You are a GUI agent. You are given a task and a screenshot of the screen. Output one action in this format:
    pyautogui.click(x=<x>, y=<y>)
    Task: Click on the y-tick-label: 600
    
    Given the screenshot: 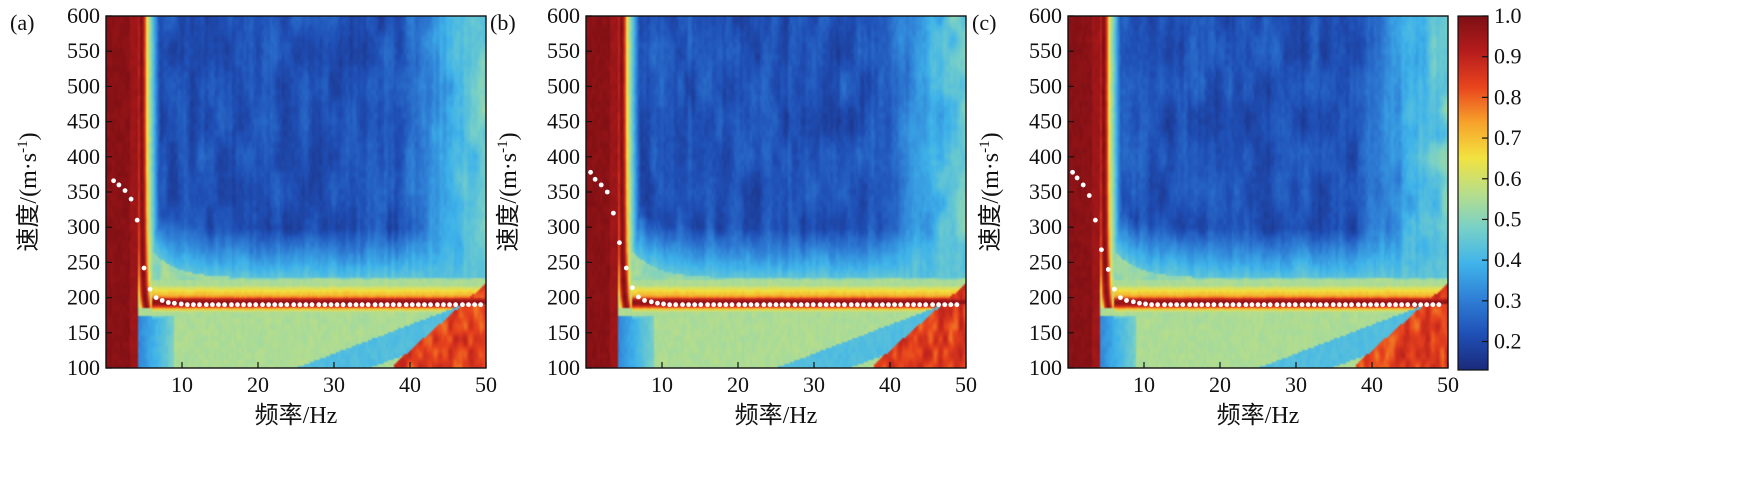 What is the action you would take?
    pyautogui.click(x=1045, y=15)
    